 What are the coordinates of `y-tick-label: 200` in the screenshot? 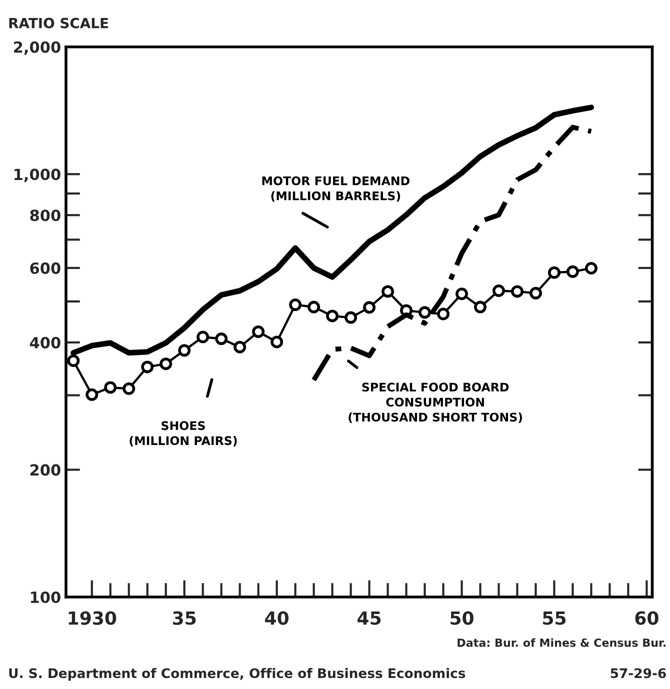 It's located at (45, 470).